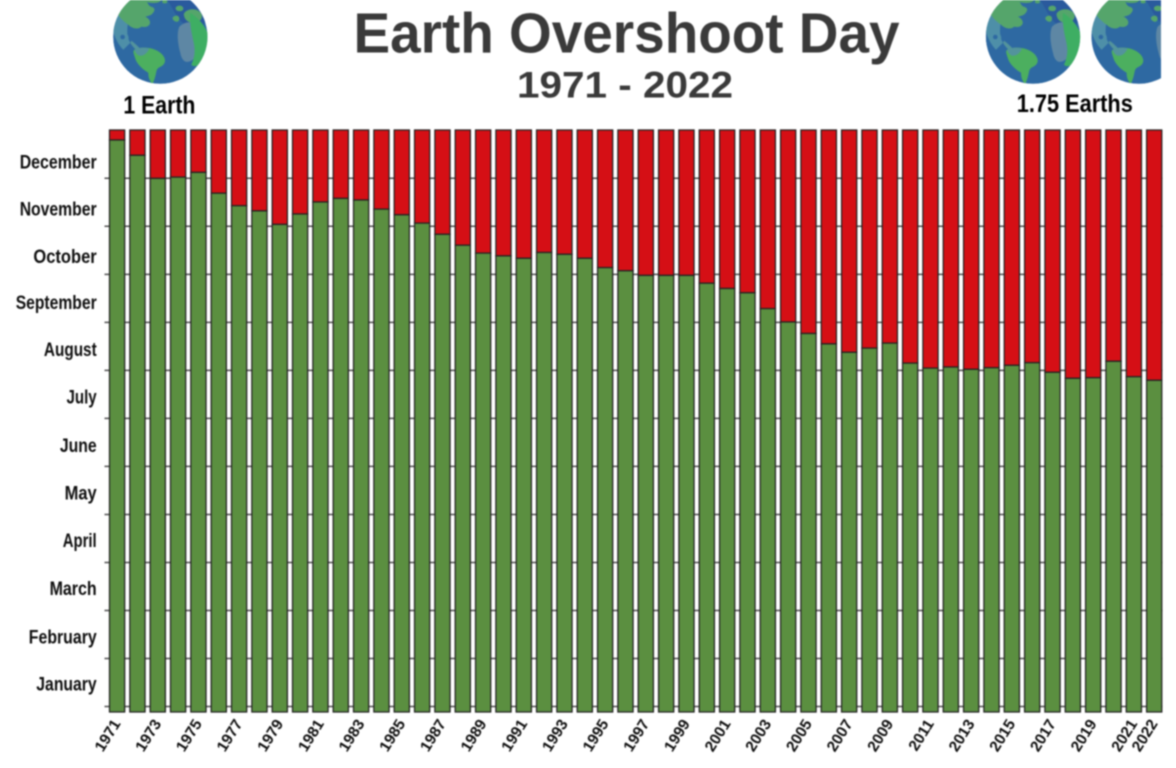 This screenshot has width=1176, height=768. Describe the element at coordinates (81, 398) in the screenshot. I see `svg-text: July` at that location.